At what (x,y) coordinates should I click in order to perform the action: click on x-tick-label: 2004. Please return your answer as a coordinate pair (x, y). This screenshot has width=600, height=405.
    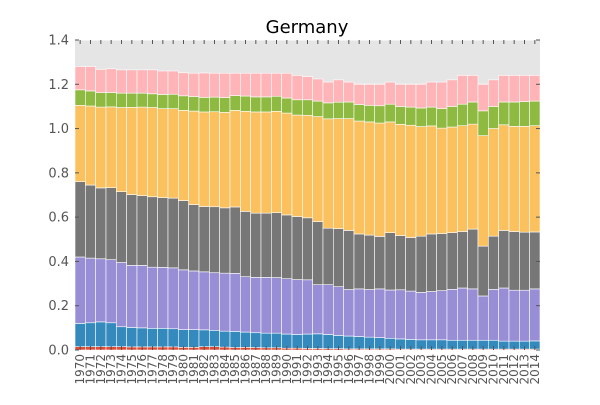
    Looking at the image, I should click on (432, 369).